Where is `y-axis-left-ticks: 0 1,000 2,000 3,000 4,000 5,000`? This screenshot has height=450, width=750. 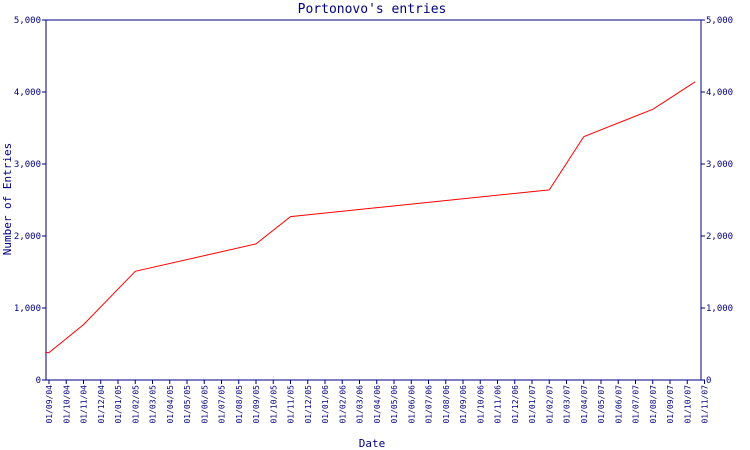
y-axis-left-ticks: 0 1,000 2,000 3,000 4,000 5,000 is located at coordinates (30, 201).